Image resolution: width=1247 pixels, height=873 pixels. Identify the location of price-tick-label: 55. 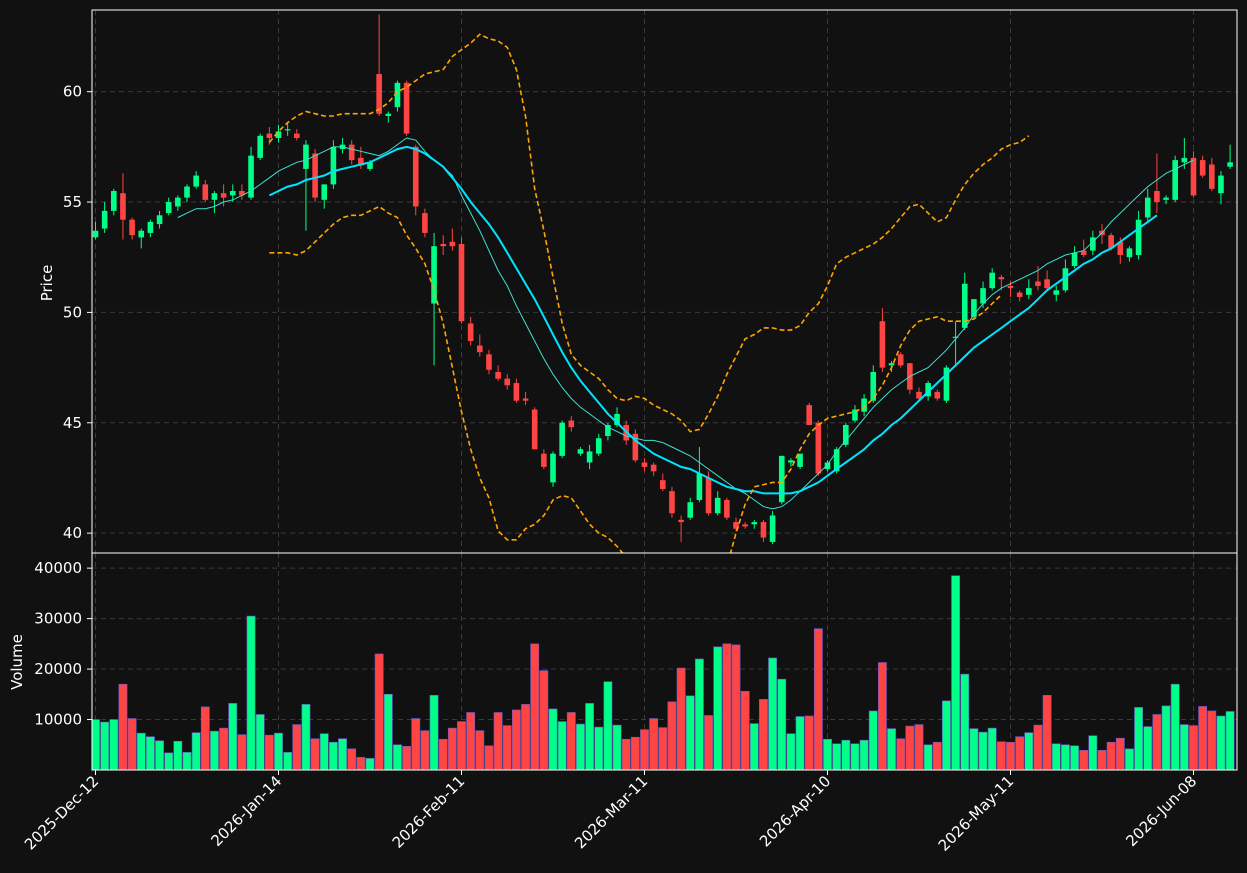
(72, 202).